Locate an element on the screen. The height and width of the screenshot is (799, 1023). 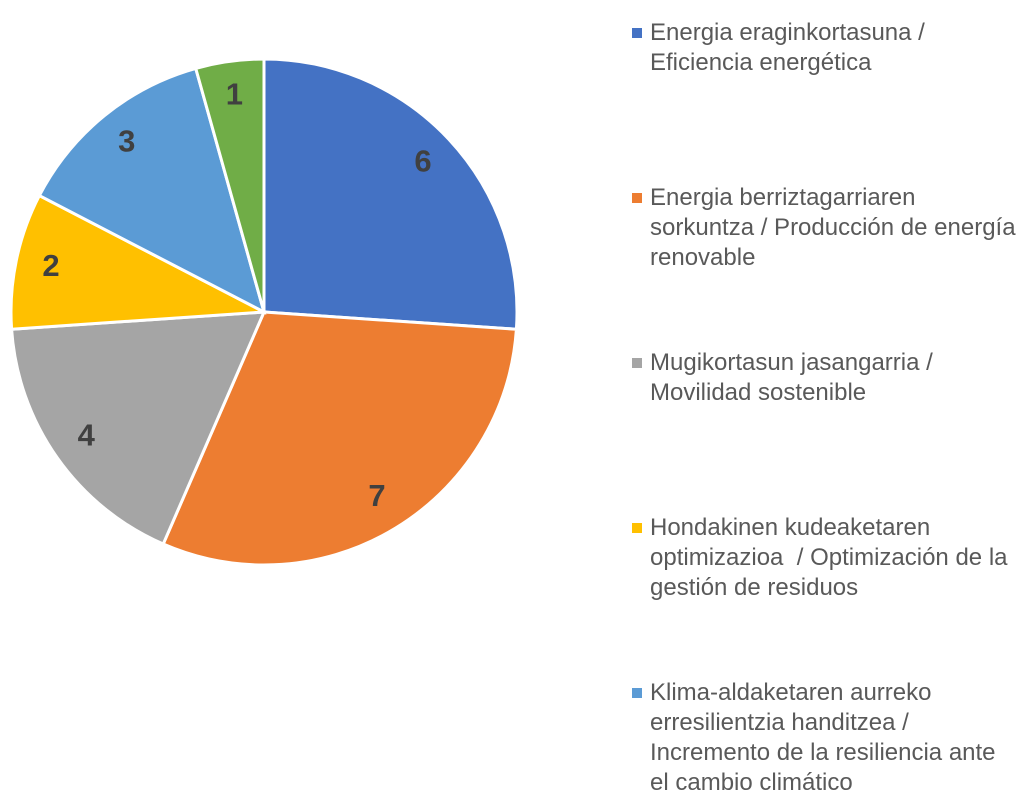
data-label: 6 is located at coordinates (422, 161).